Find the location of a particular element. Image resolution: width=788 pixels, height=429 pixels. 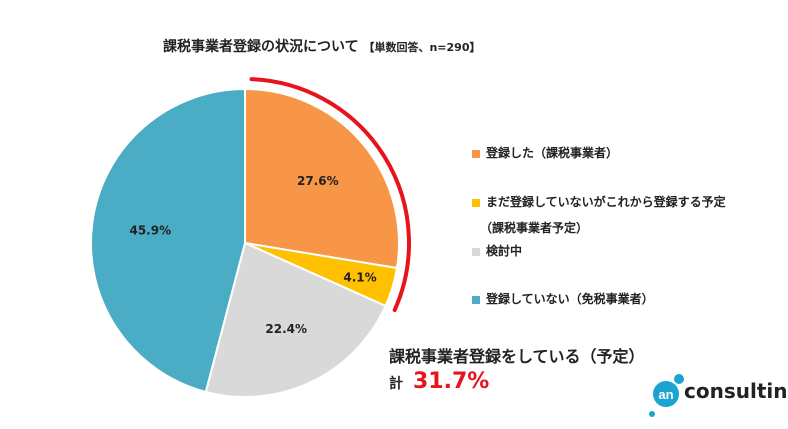

chart-title: 課税事業者登録の状況について 【単数回答、n=290】 is located at coordinates (321, 46).